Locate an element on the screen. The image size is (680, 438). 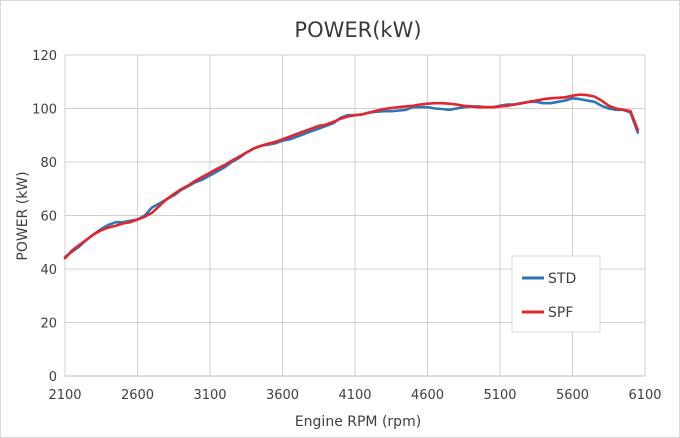
legend-box is located at coordinates (556, 294).